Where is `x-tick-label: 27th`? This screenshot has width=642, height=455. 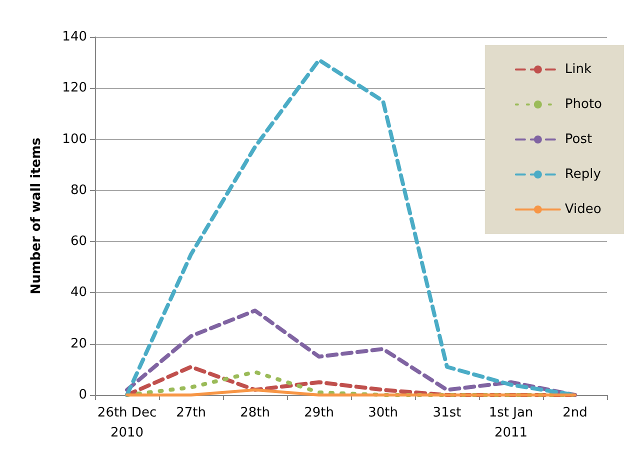 x-tick-label: 27th is located at coordinates (191, 413).